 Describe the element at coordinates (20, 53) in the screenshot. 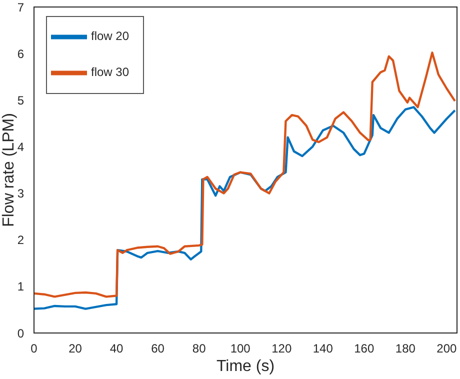

I see `y-tick-label: 6` at that location.